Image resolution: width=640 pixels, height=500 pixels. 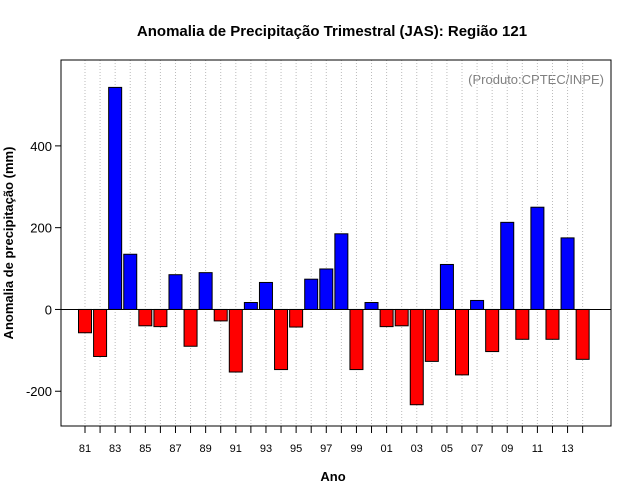 I want to click on y-tick-label-200: 200, so click(x=41, y=228).